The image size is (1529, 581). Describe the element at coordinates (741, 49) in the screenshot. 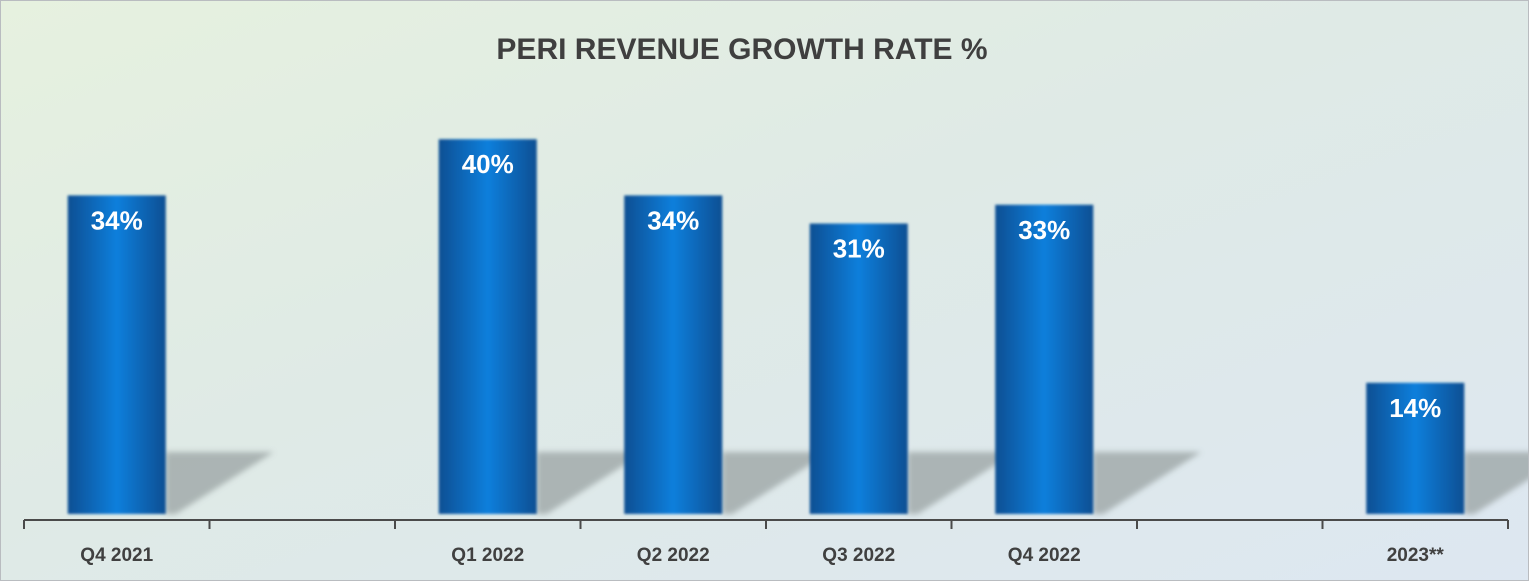

I see `chart-title: PERI REVENUE GROWTH RATE %` at that location.